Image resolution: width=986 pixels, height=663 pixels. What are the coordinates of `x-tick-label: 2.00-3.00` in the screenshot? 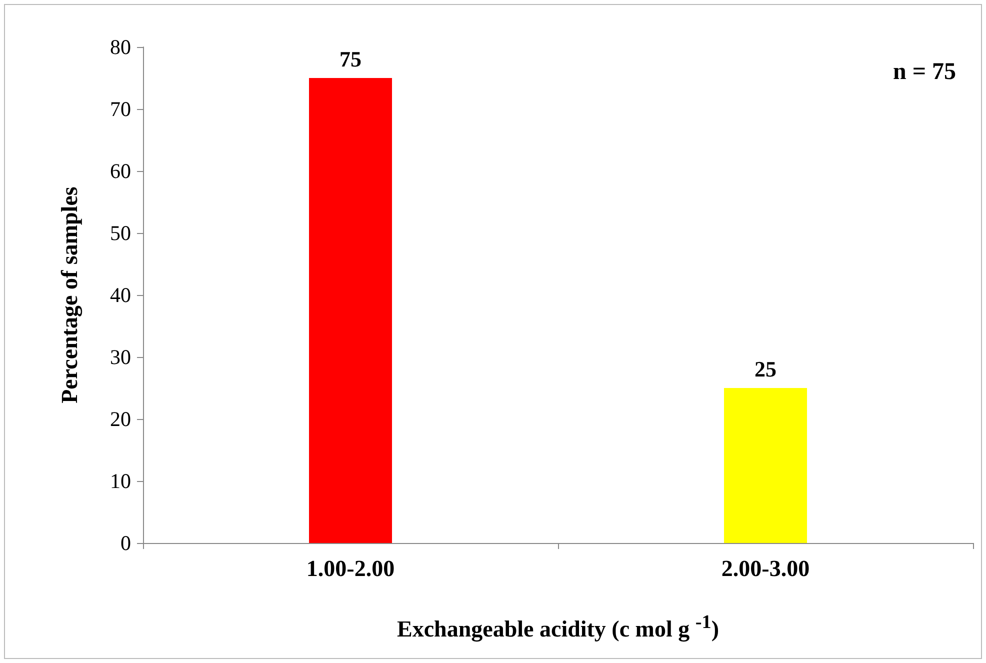 It's located at (765, 568).